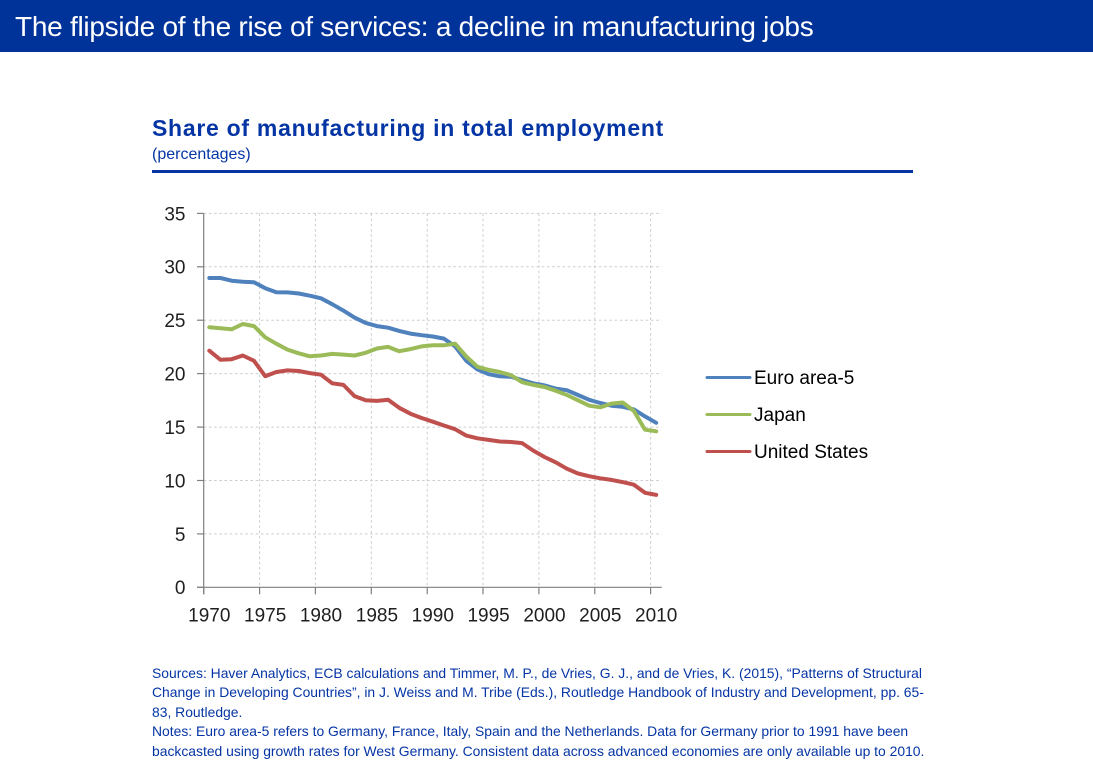 The image size is (1093, 776). I want to click on svg-text: 2010, so click(656, 616).